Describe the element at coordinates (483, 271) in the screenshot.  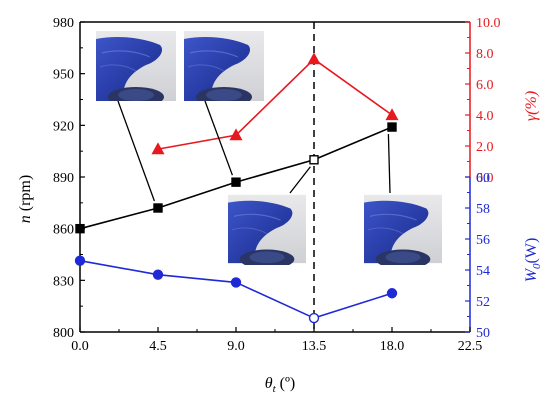
I see `y-right-bottom-tick-label: 54` at that location.